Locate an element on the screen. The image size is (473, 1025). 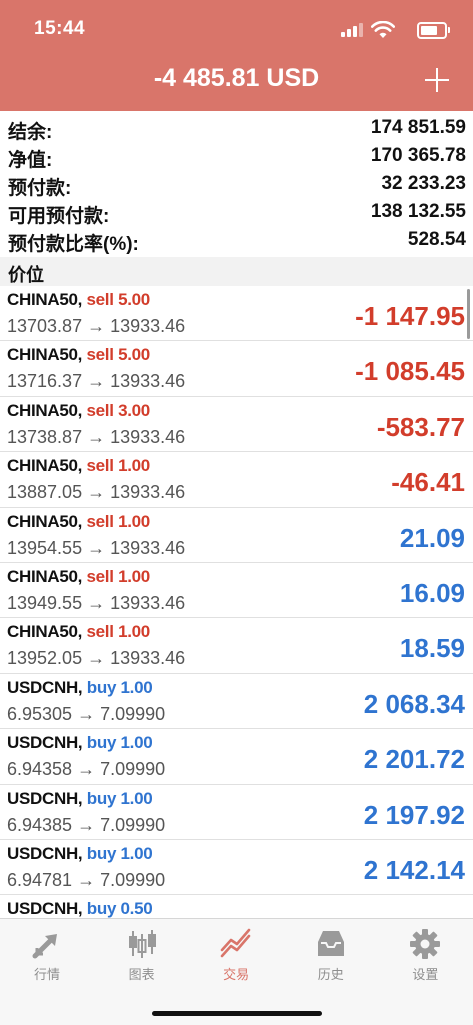
position-profit: -583.77 is located at coordinates (420, 426).